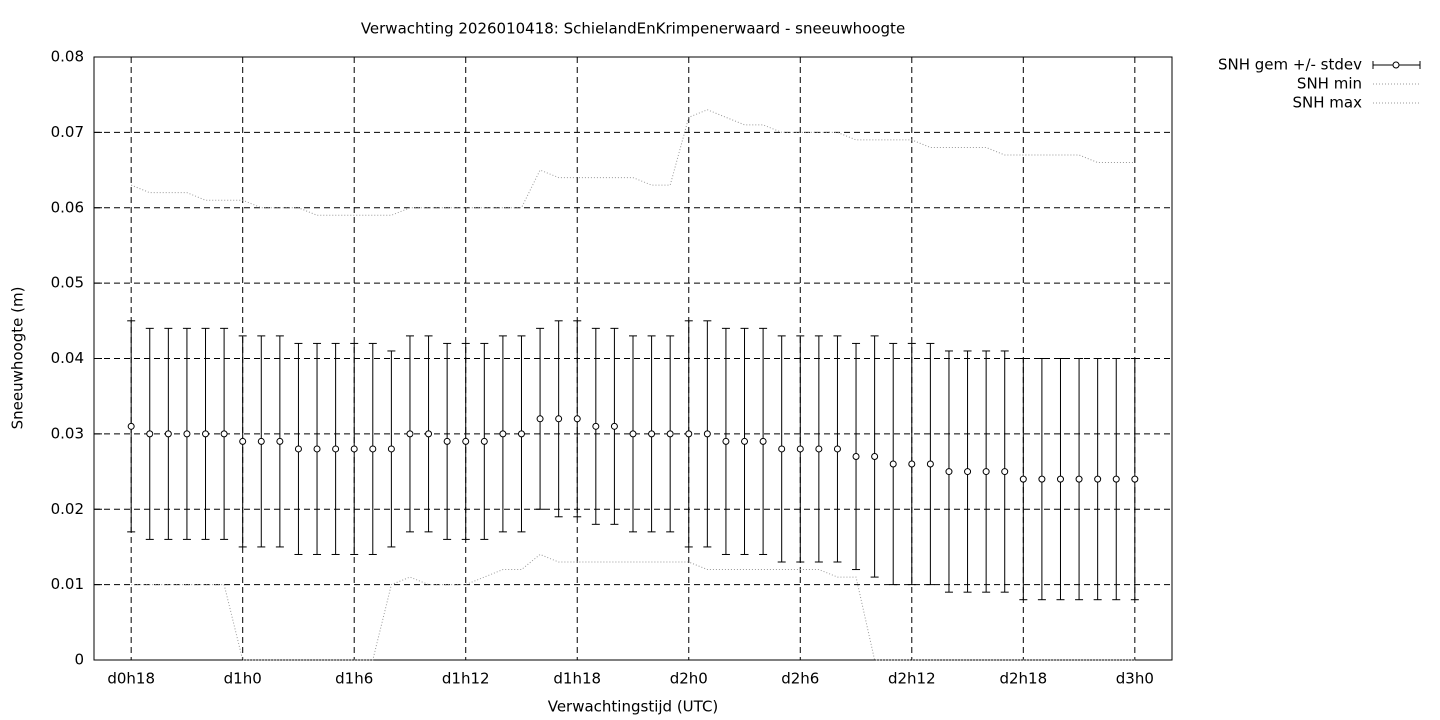  What do you see at coordinates (67, 509) in the screenshot?
I see `y-tick-label: 0.02` at bounding box center [67, 509].